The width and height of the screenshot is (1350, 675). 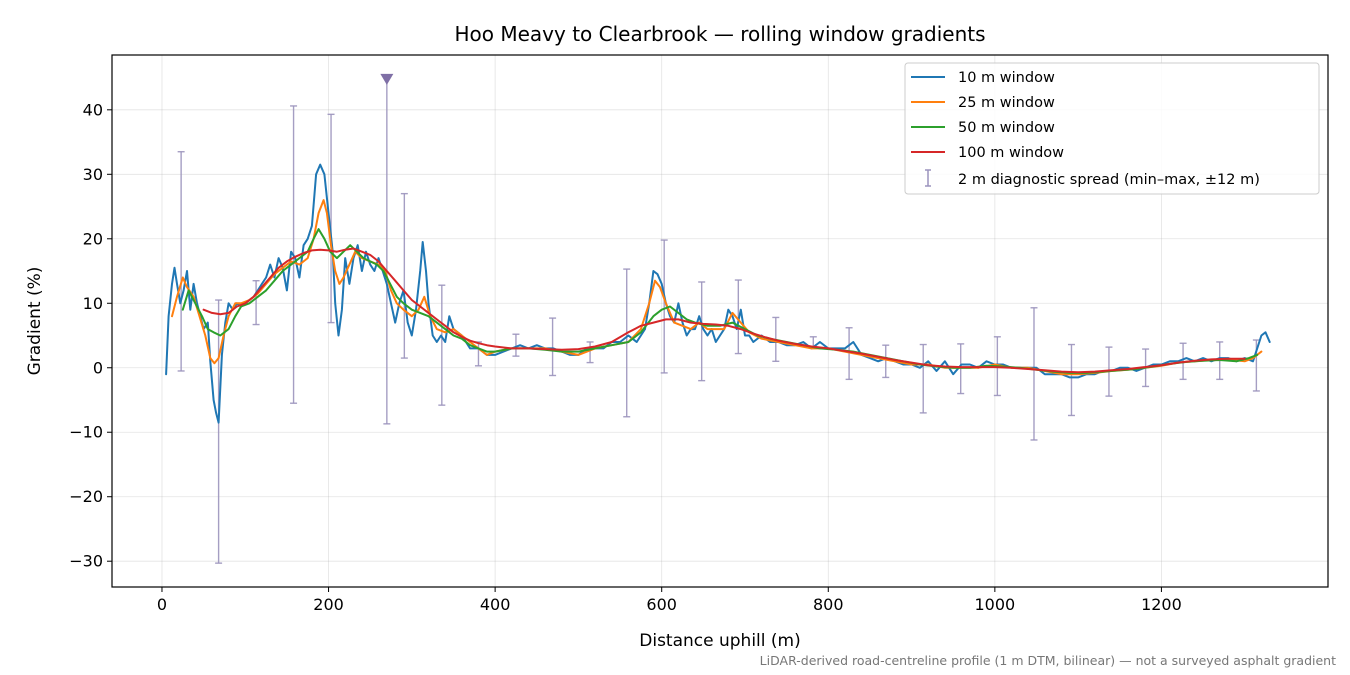 I want to click on clipped-marker, so click(x=387, y=79).